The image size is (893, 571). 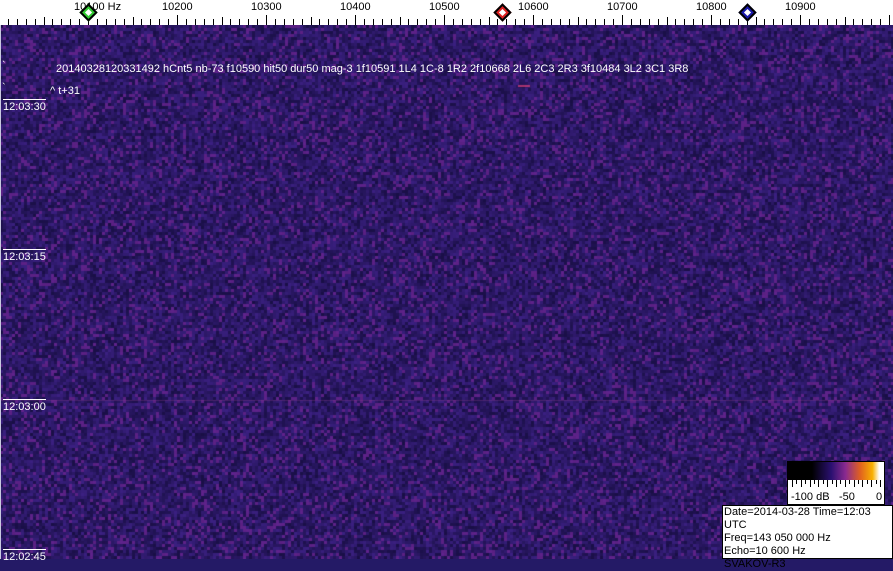 I want to click on freq-label: 10600, so click(x=533, y=7).